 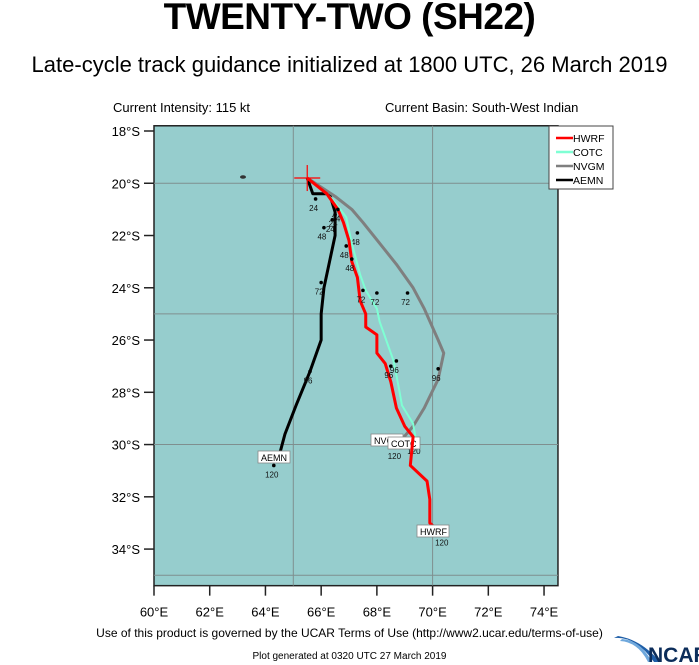 What do you see at coordinates (126, 236) in the screenshot?
I see `y-tick-label: 22°S` at bounding box center [126, 236].